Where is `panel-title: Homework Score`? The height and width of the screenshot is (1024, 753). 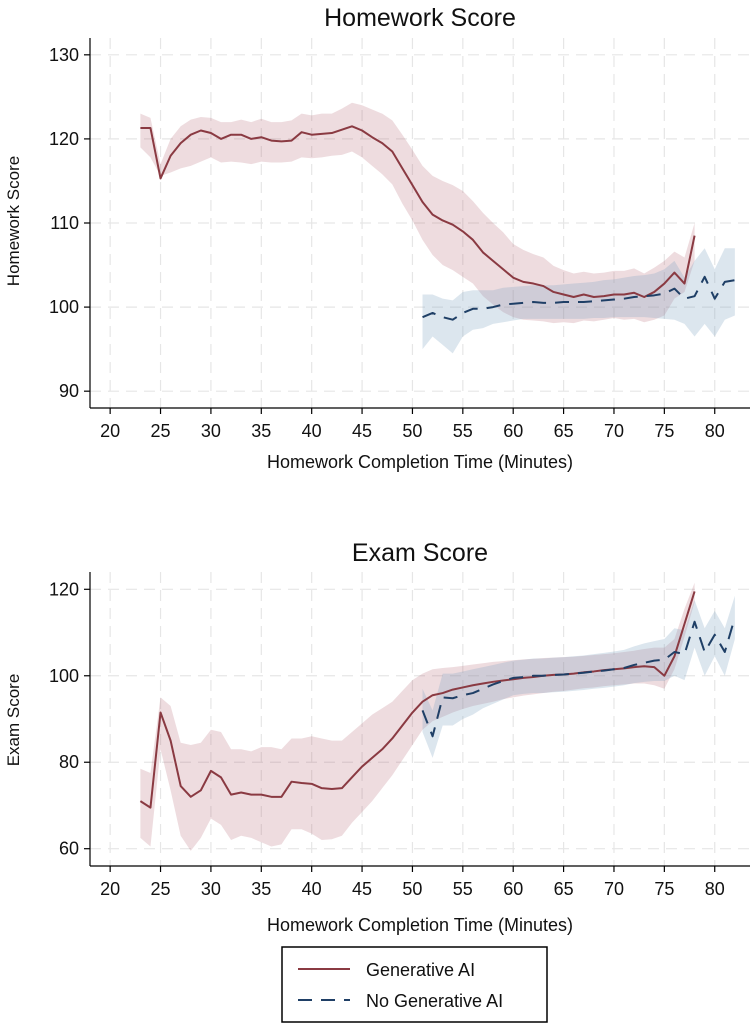 panel-title: Homework Score is located at coordinates (420, 18).